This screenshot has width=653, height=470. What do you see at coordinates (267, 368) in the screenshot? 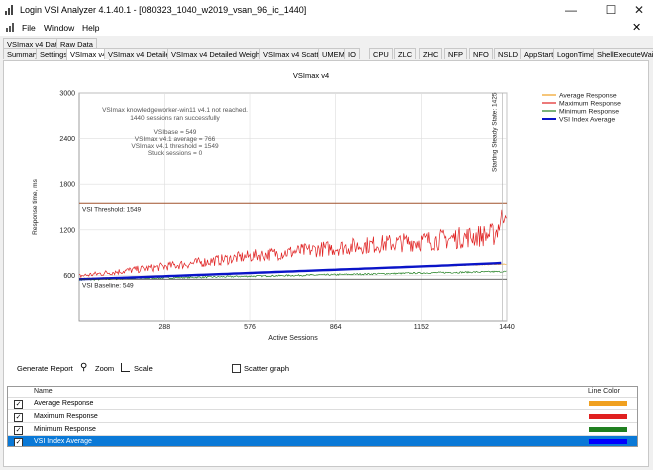
I see `scatter-graph-label: Scatter graph` at bounding box center [267, 368].